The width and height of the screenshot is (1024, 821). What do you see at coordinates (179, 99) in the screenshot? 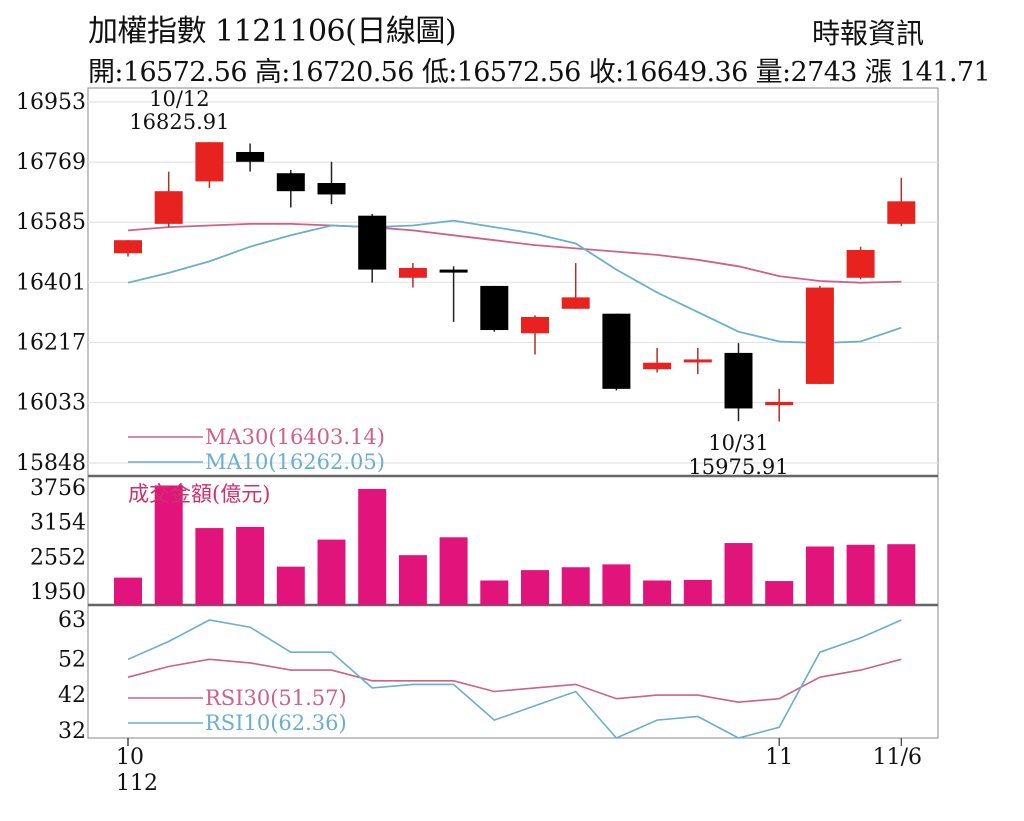
I see `high-annotation-date: 10/12` at bounding box center [179, 99].